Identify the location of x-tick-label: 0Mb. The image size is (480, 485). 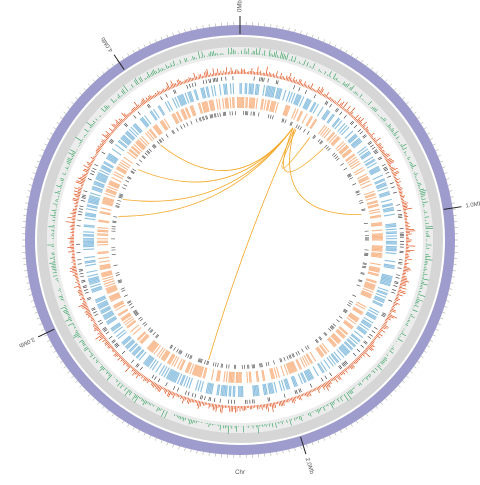
(241, 6).